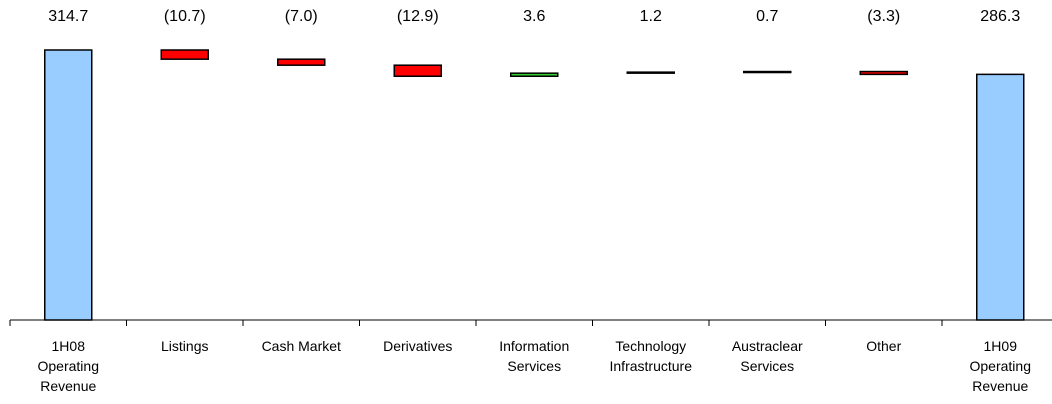 This screenshot has width=1052, height=404. What do you see at coordinates (301, 346) in the screenshot?
I see `x-tick-label: Cash Market` at bounding box center [301, 346].